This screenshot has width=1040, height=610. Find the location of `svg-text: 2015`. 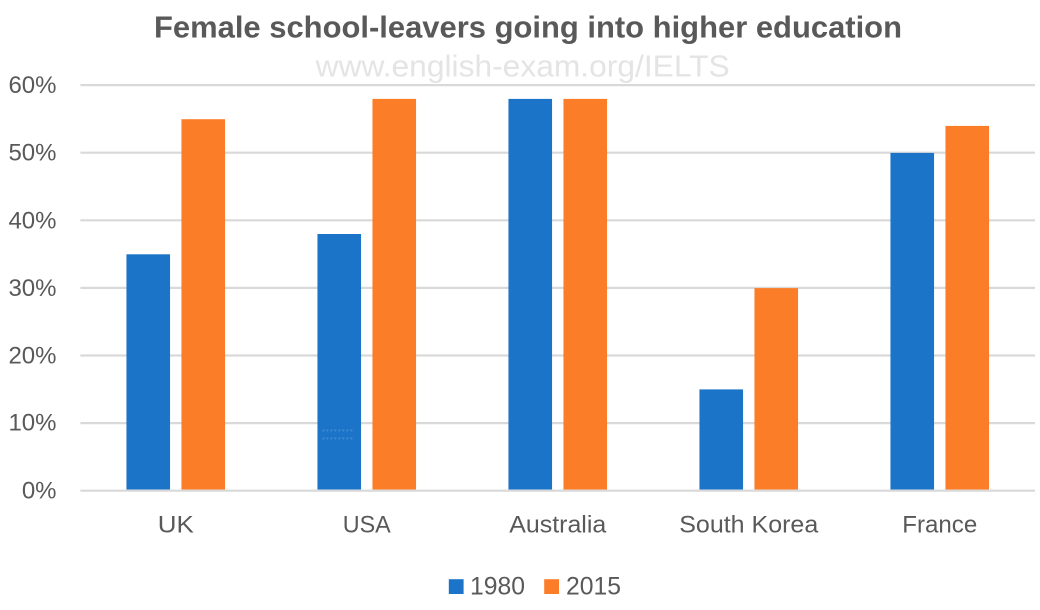

svg-text: 2015 is located at coordinates (593, 587).